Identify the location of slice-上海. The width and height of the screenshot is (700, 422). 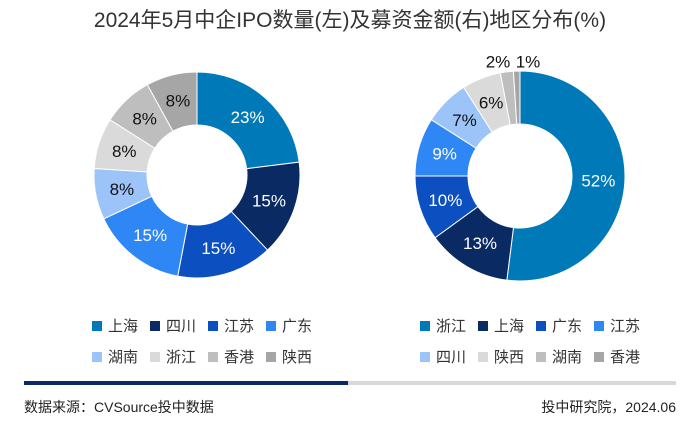
(248, 120).